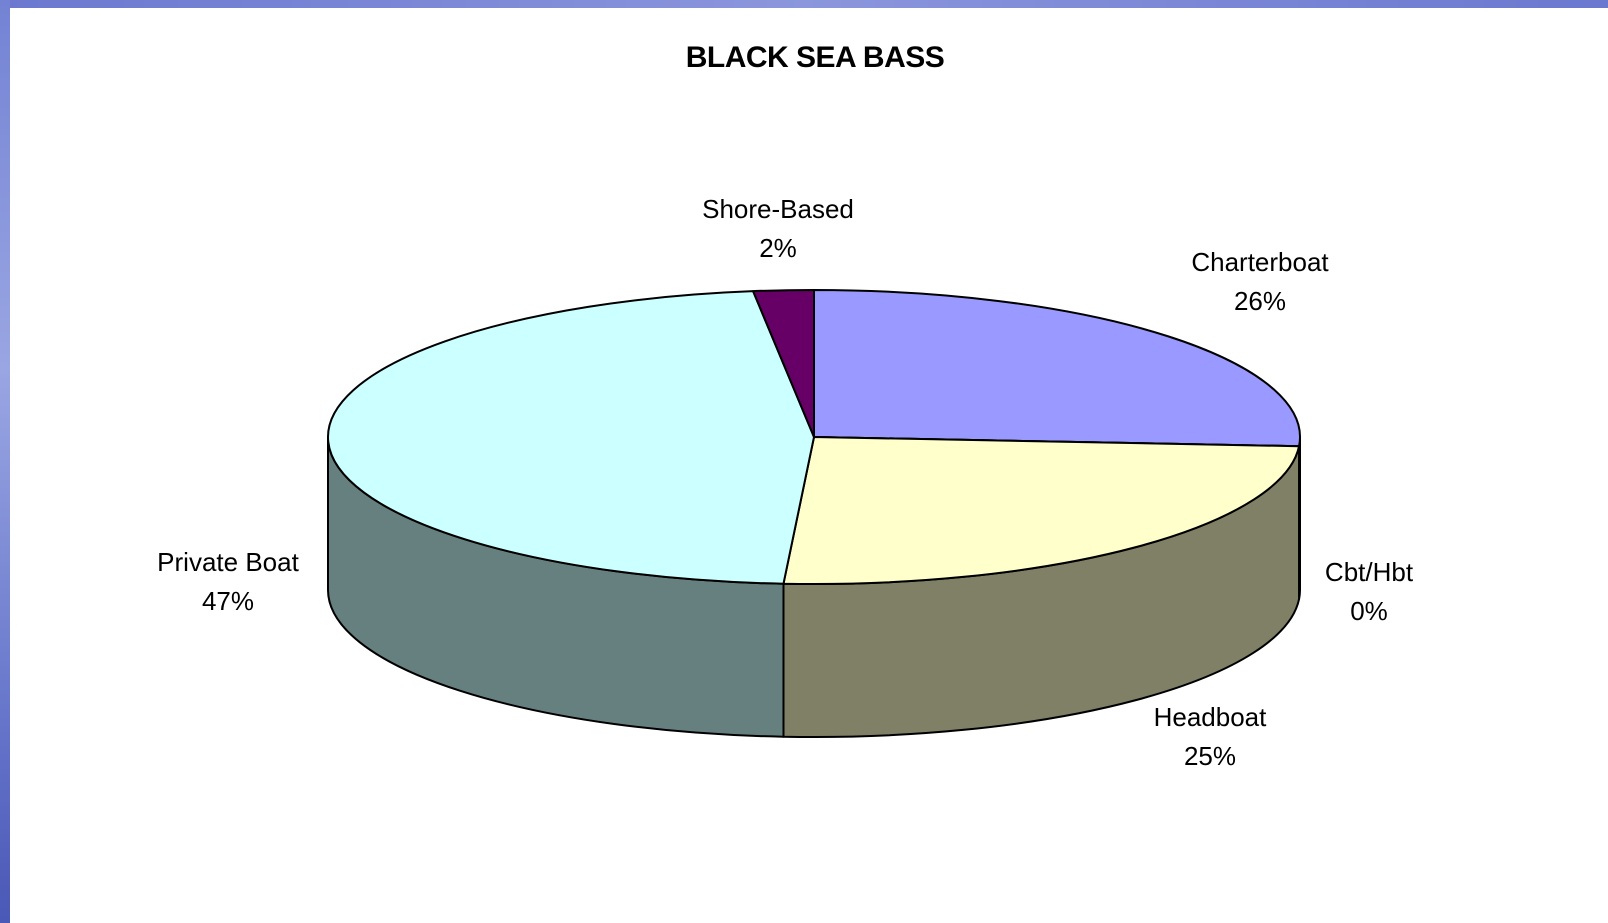  Describe the element at coordinates (815, 57) in the screenshot. I see `chart-title: BLACK SEA BASS` at that location.